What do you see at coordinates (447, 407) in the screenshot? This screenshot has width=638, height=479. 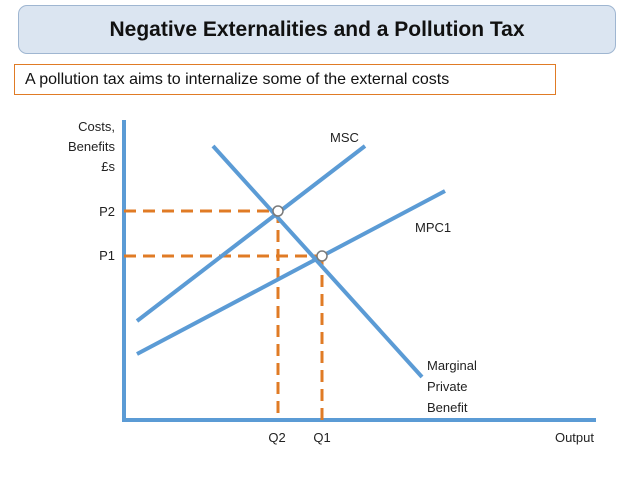 I see `mpb-label-line-3: Benefit` at bounding box center [447, 407].